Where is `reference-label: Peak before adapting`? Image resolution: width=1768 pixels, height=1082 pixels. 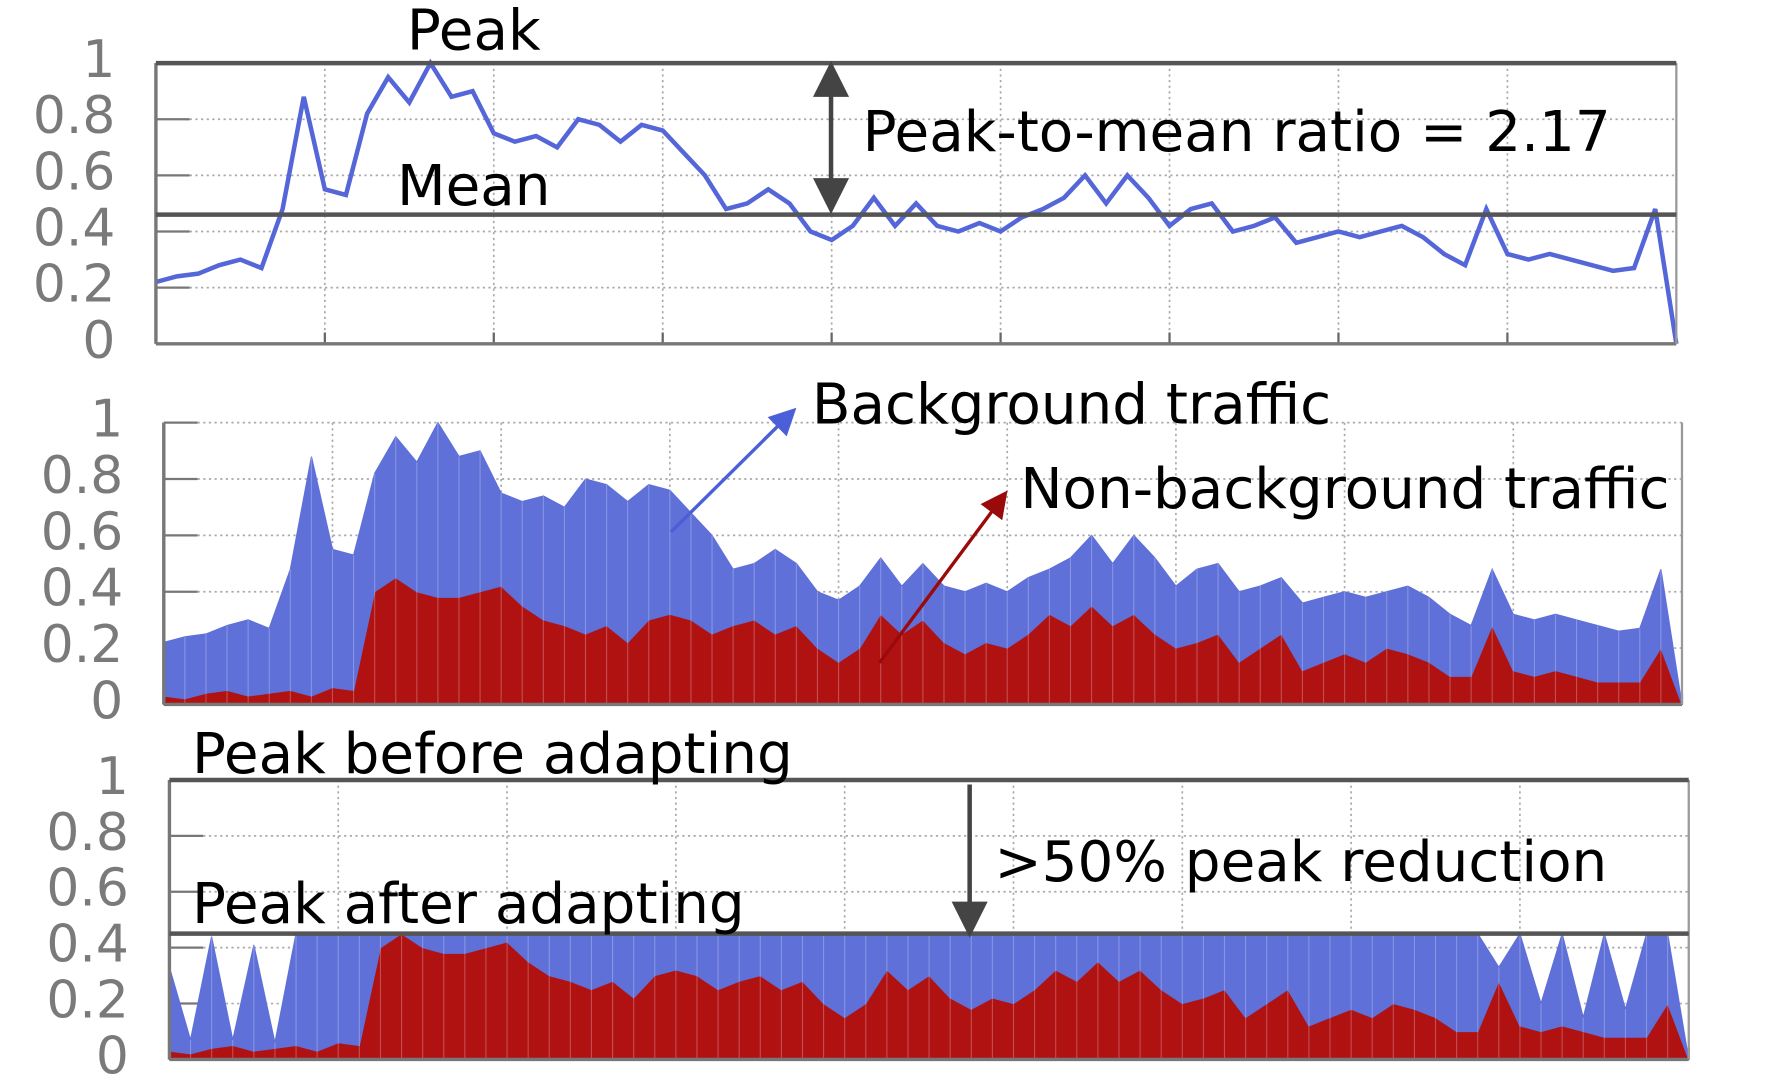
reference-label: Peak before adapting is located at coordinates (492, 754).